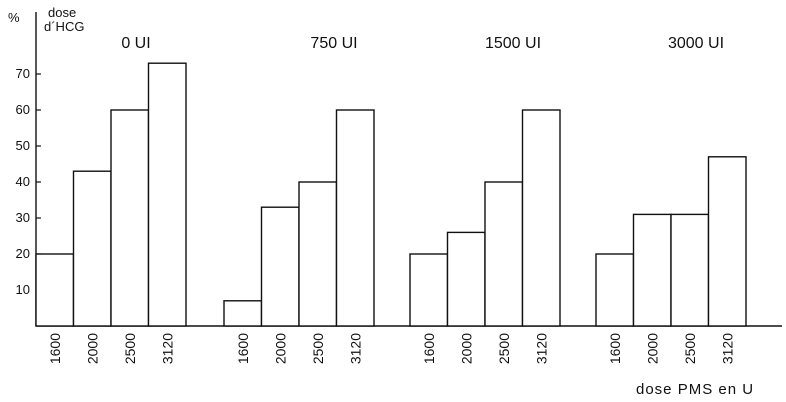  Describe the element at coordinates (23, 109) in the screenshot. I see `y-tick-label-60: 60` at that location.